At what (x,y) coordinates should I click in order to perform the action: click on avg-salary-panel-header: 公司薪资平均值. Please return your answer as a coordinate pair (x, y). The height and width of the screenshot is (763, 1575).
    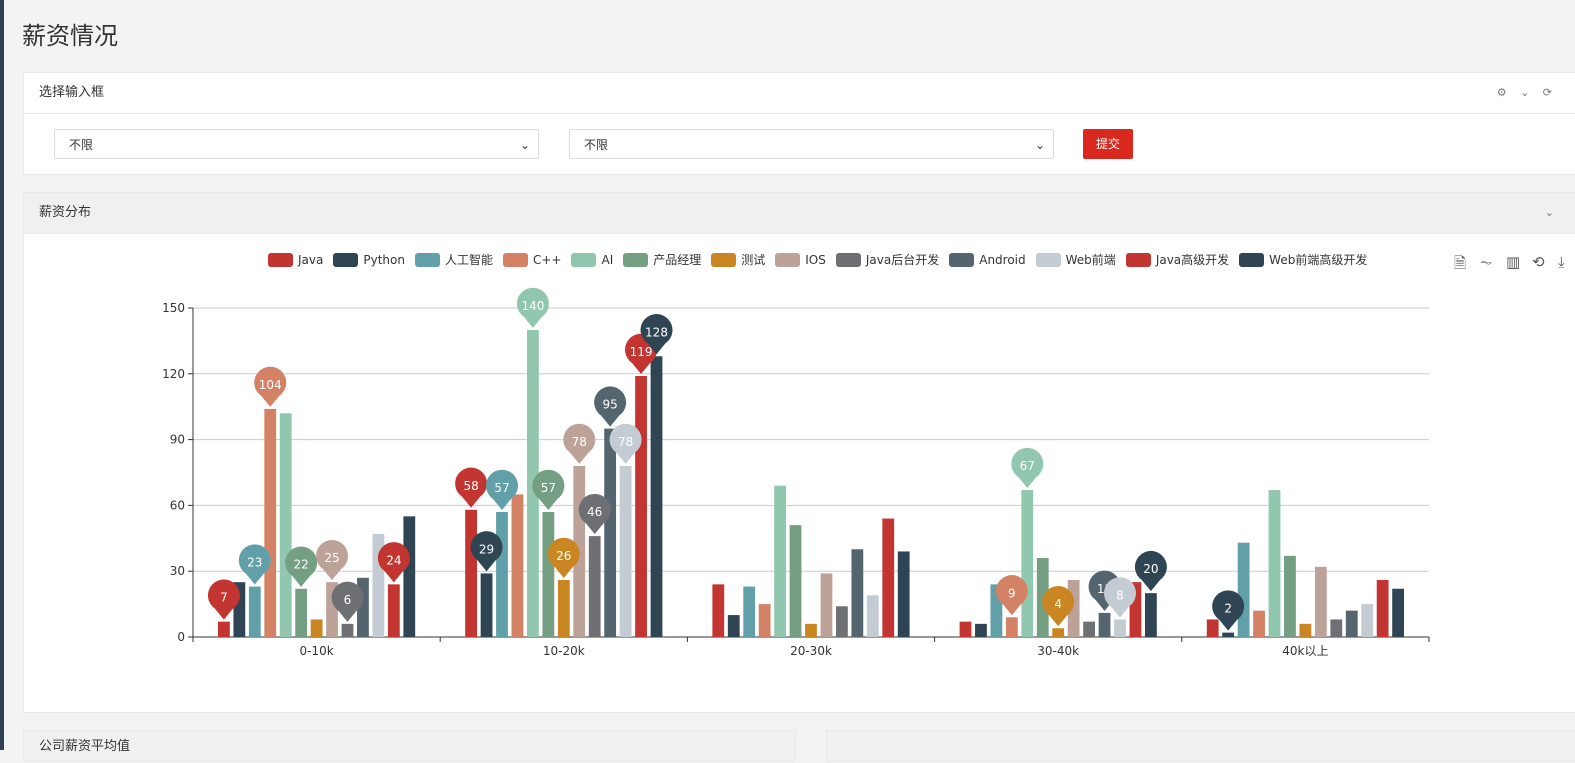
    Looking at the image, I should click on (409, 746).